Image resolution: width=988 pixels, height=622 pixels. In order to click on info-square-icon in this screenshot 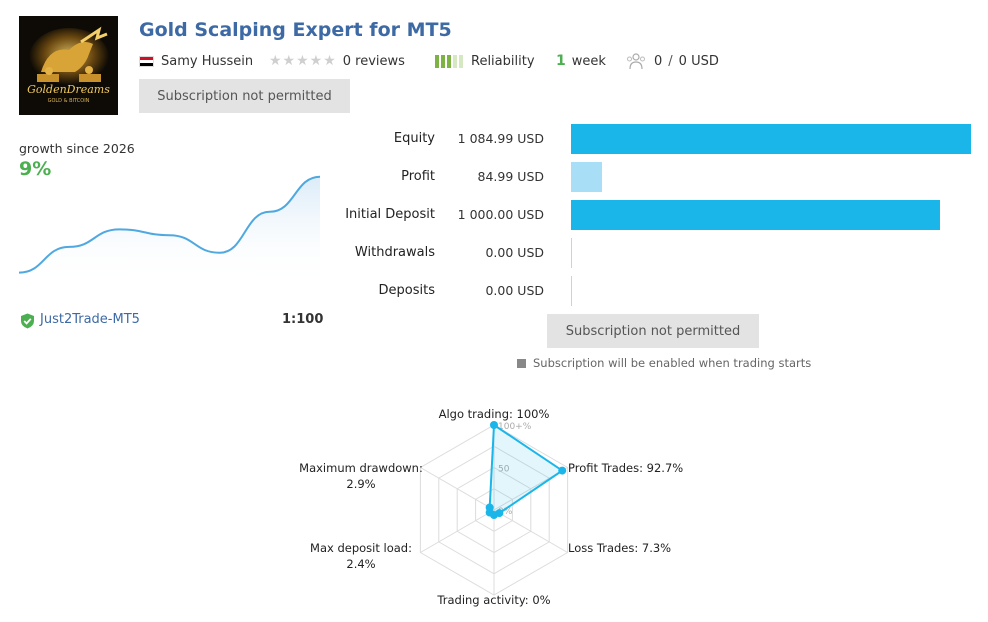, I will do `click(521, 363)`.